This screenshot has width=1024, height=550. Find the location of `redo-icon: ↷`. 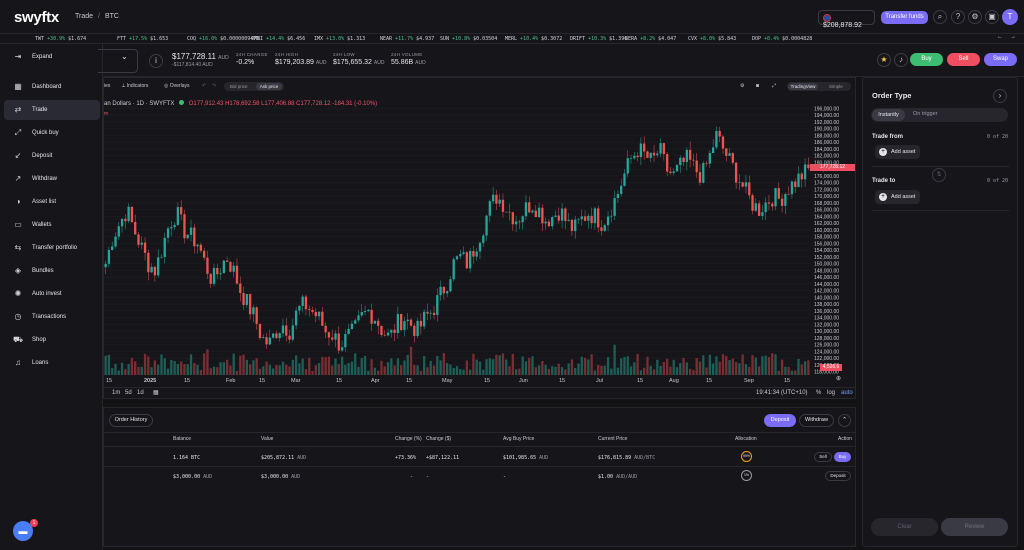

redo-icon: ↷ is located at coordinates (214, 86).